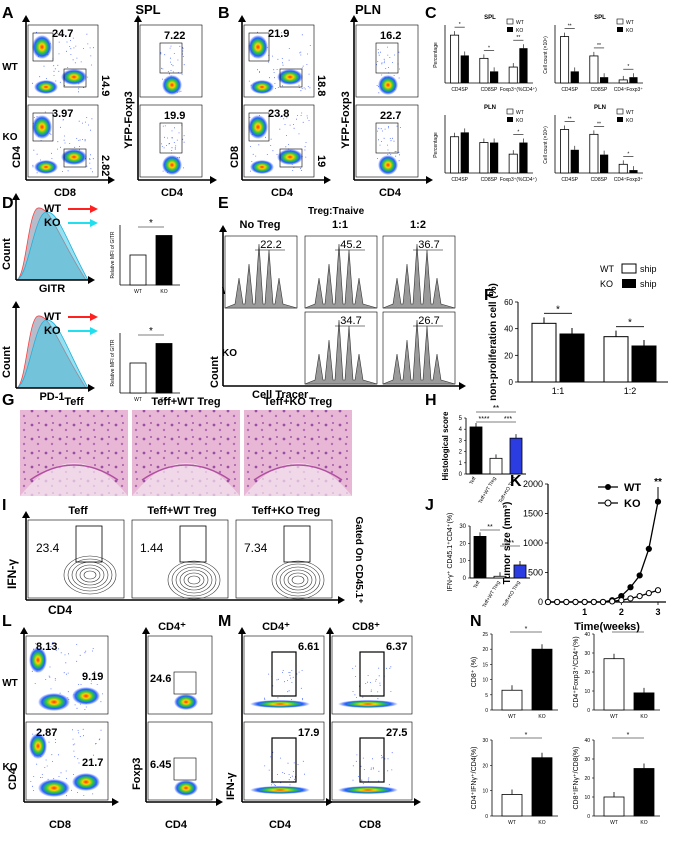 The height and width of the screenshot is (856, 677). I want to click on b-ko-foxp3-value: 22.7, so click(390, 116).